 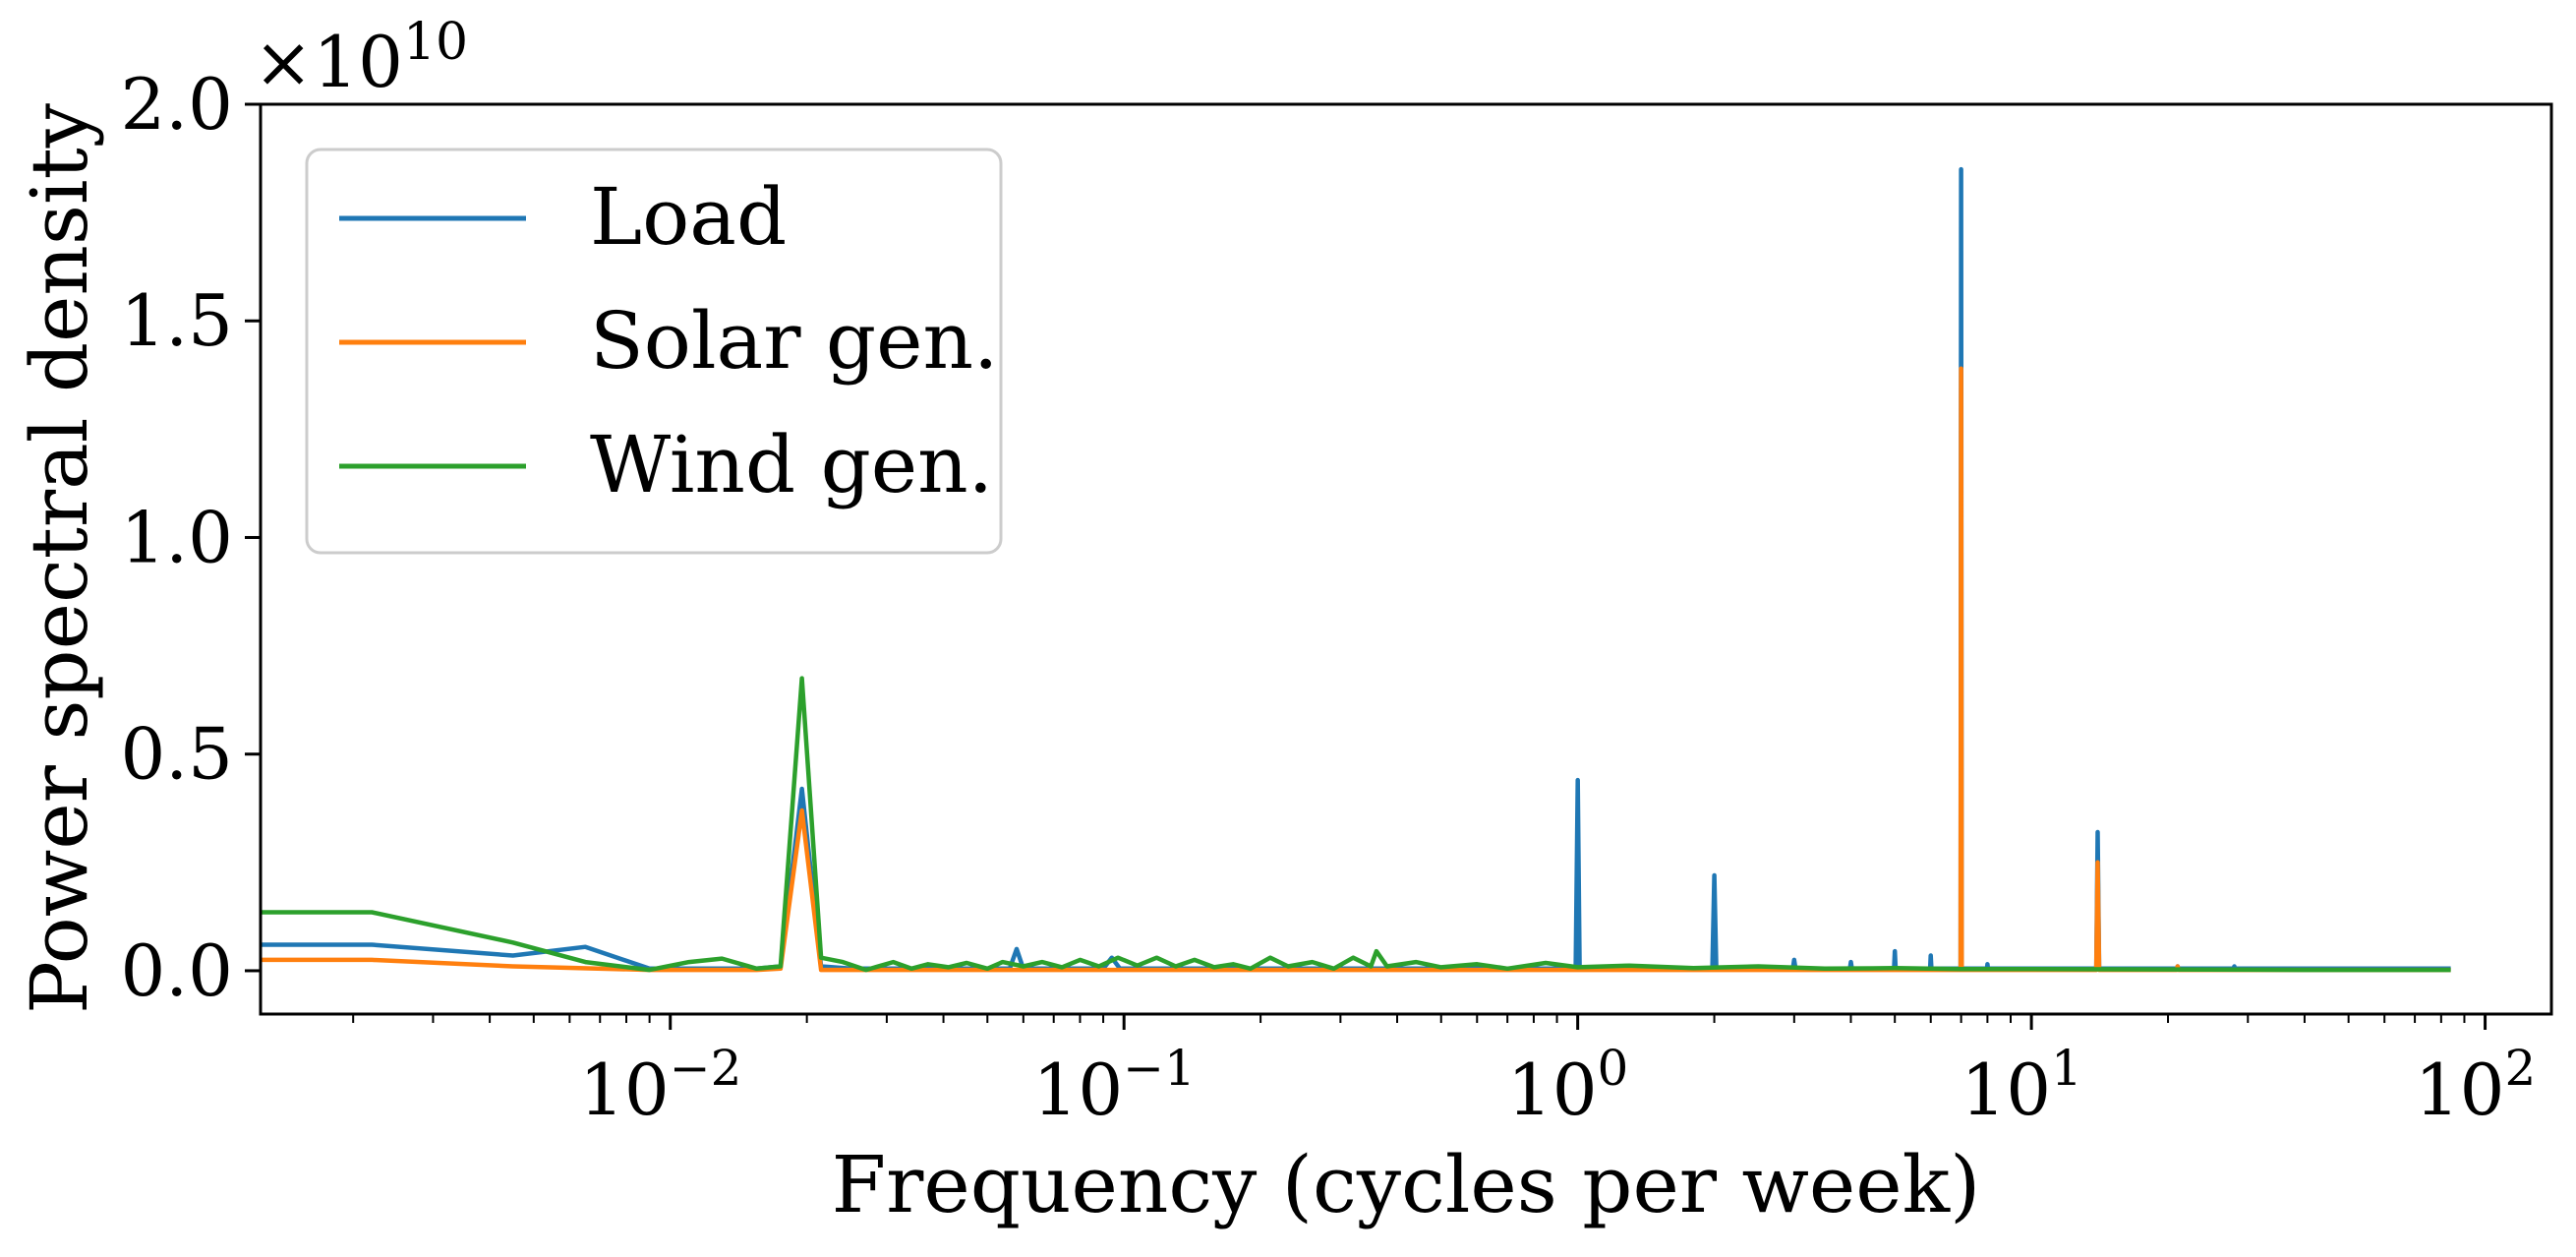 I want to click on y-multiplier: ×10¹⁰, so click(x=361, y=58).